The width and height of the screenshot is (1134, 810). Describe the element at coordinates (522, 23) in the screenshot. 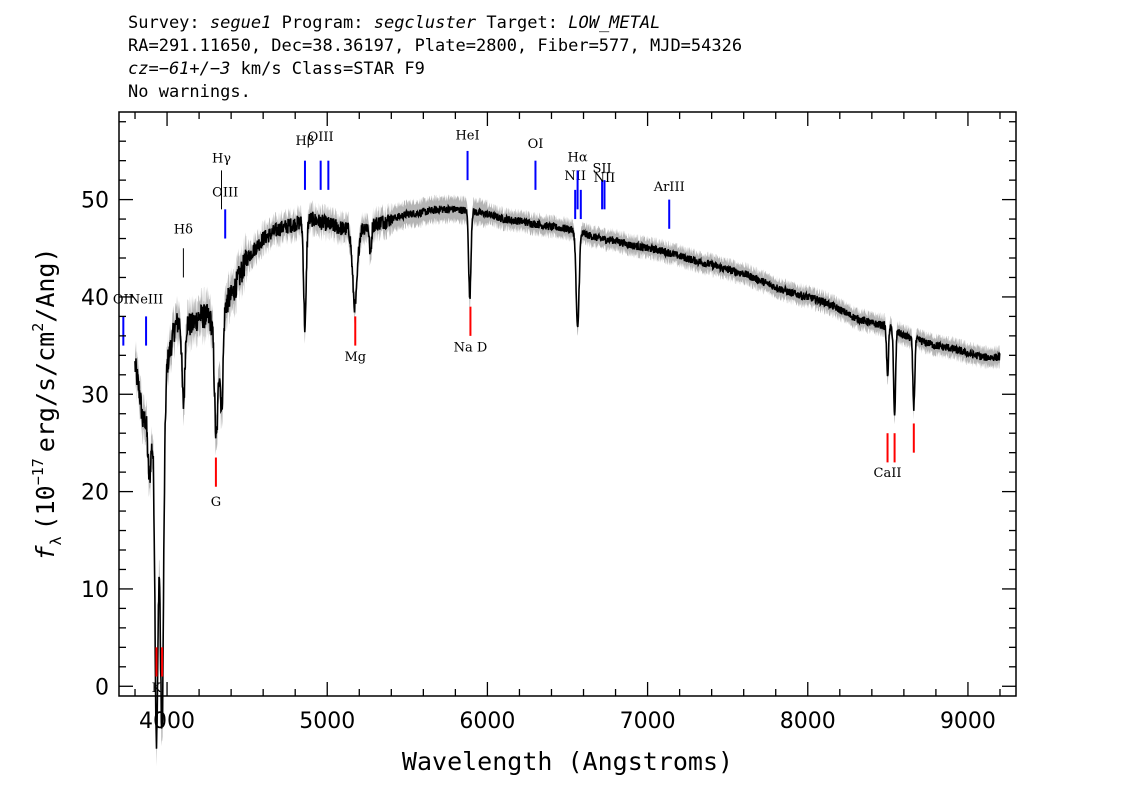

I see `target-label: Target:` at that location.